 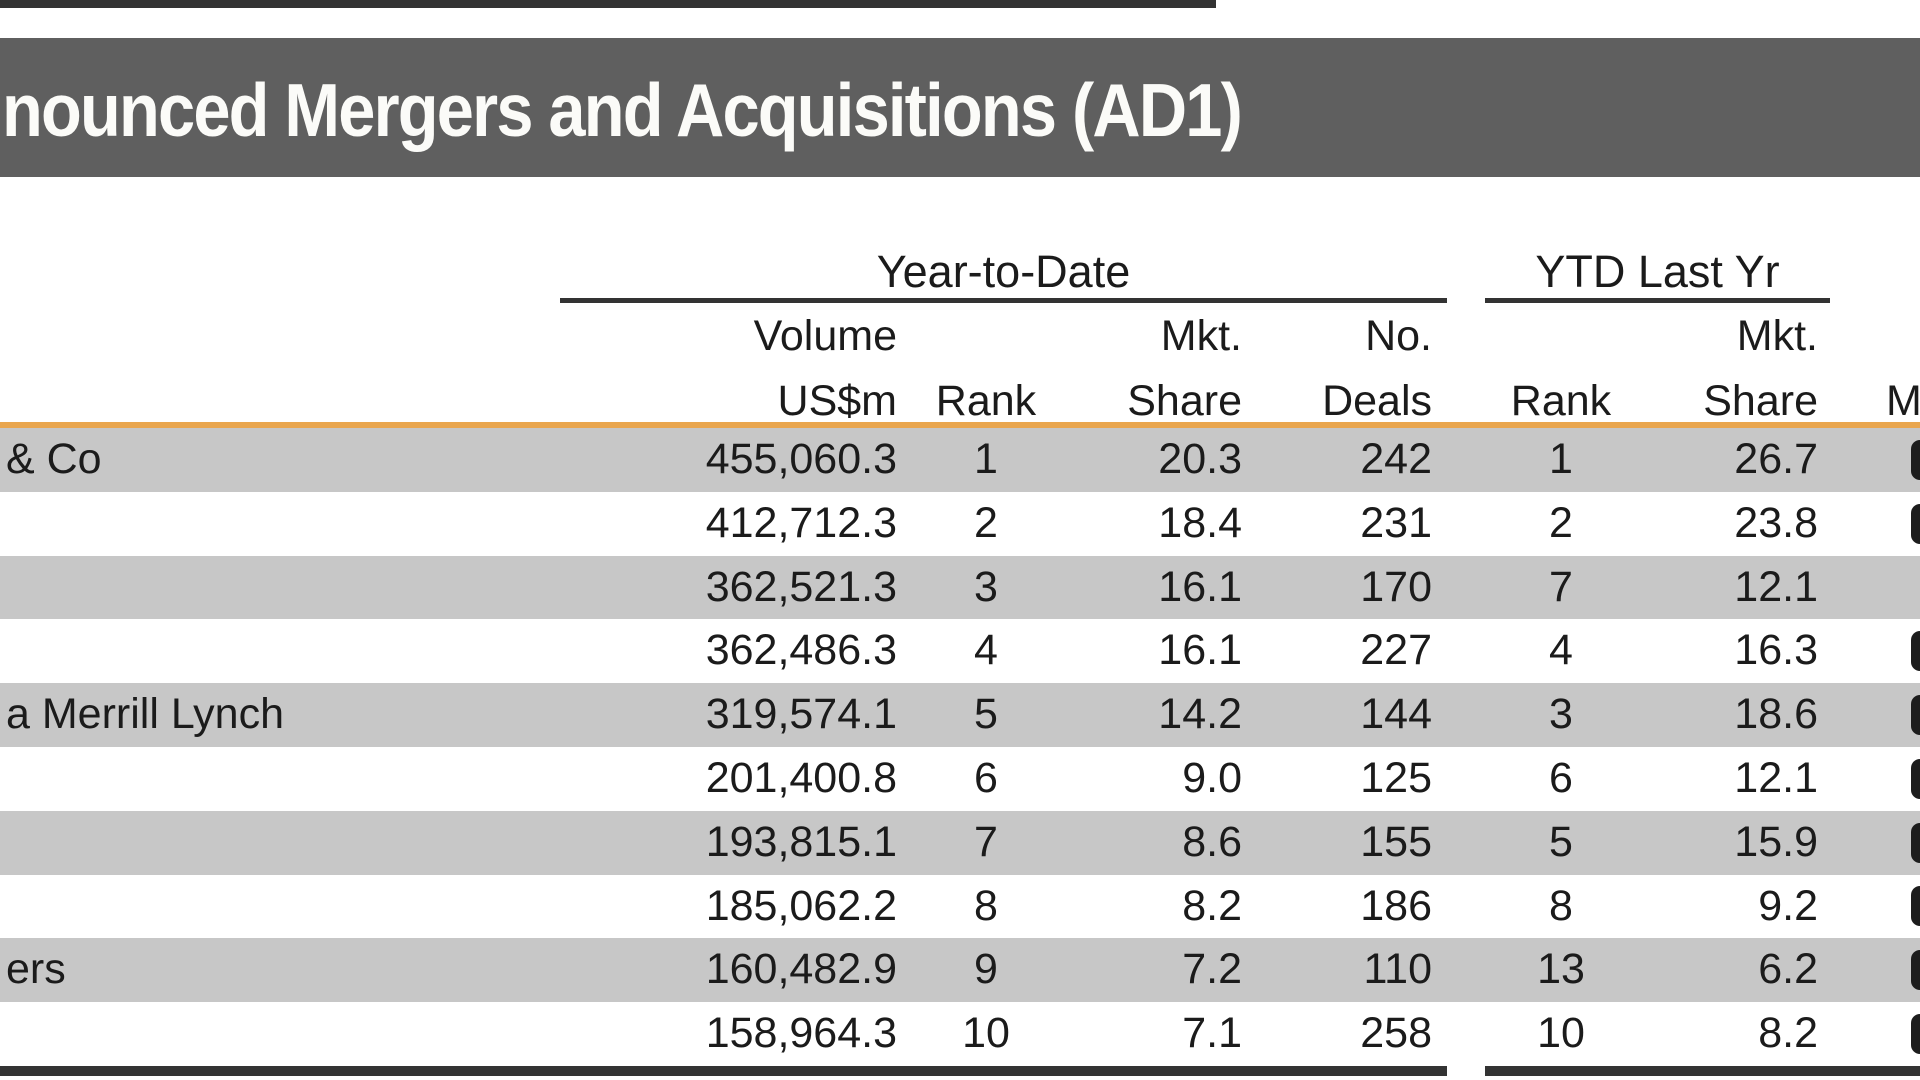 What do you see at coordinates (801, 1033) in the screenshot?
I see `volume-usm-value: 158,964.3` at bounding box center [801, 1033].